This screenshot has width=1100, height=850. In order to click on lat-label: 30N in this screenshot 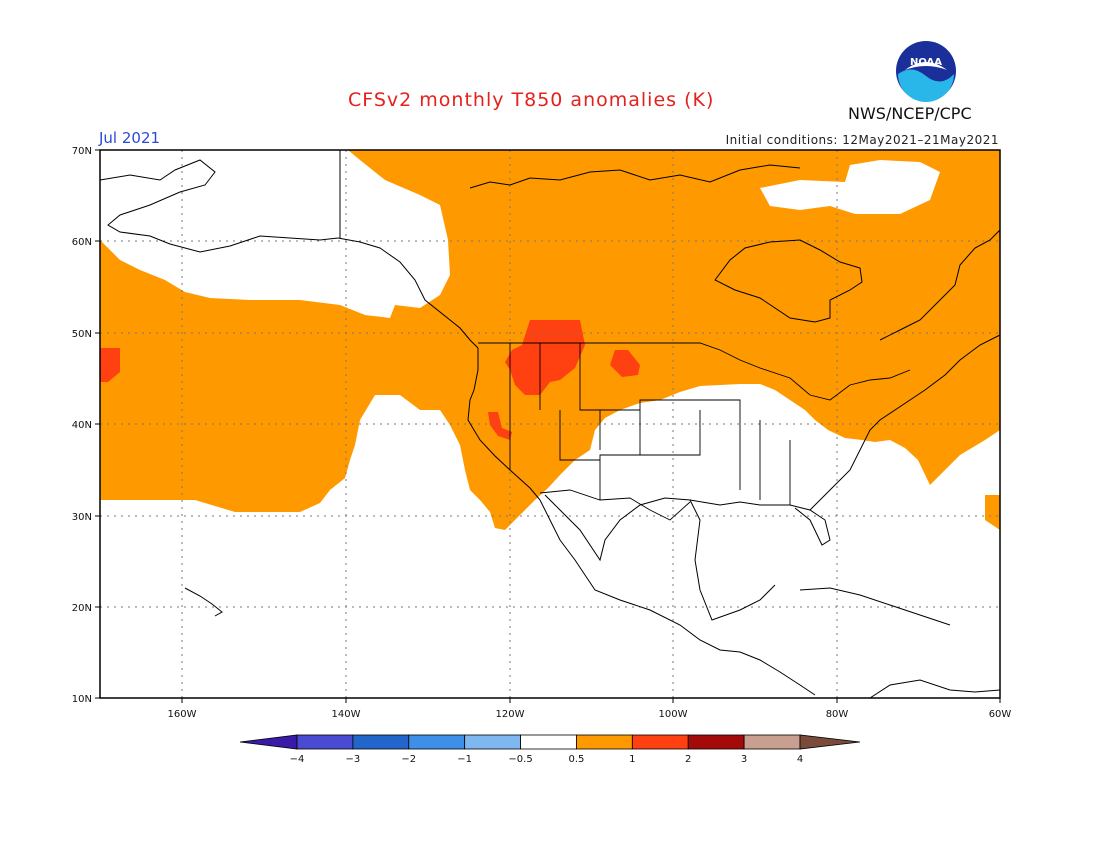, I will do `click(82, 517)`.